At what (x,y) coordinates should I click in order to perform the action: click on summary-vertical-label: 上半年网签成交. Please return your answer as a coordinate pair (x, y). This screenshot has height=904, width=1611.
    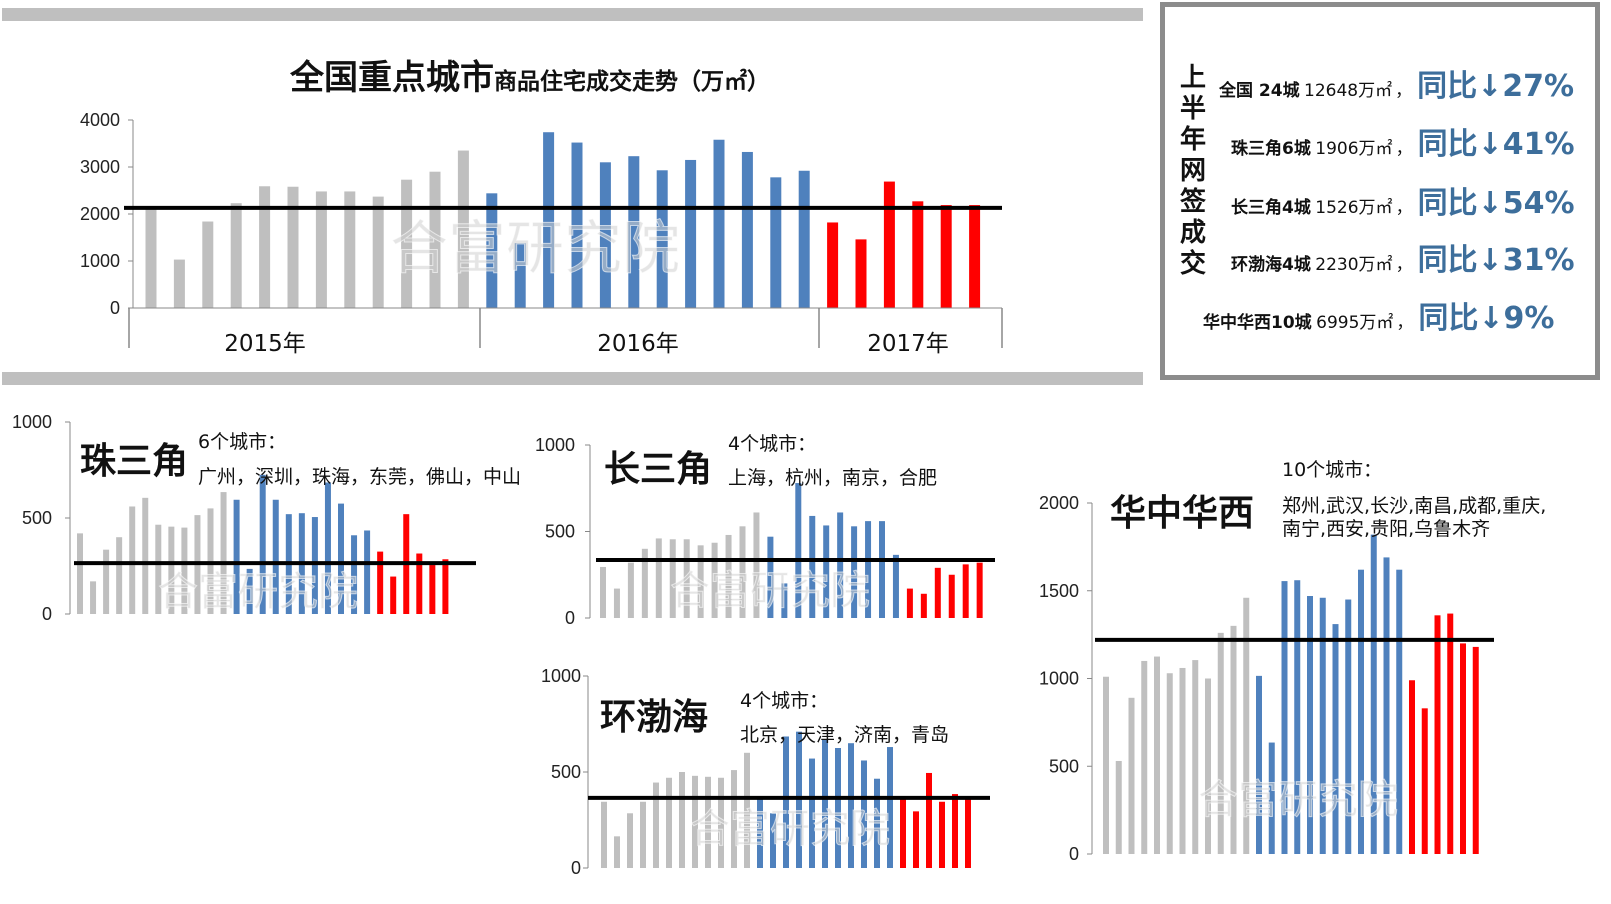
    Looking at the image, I should click on (1192, 171).